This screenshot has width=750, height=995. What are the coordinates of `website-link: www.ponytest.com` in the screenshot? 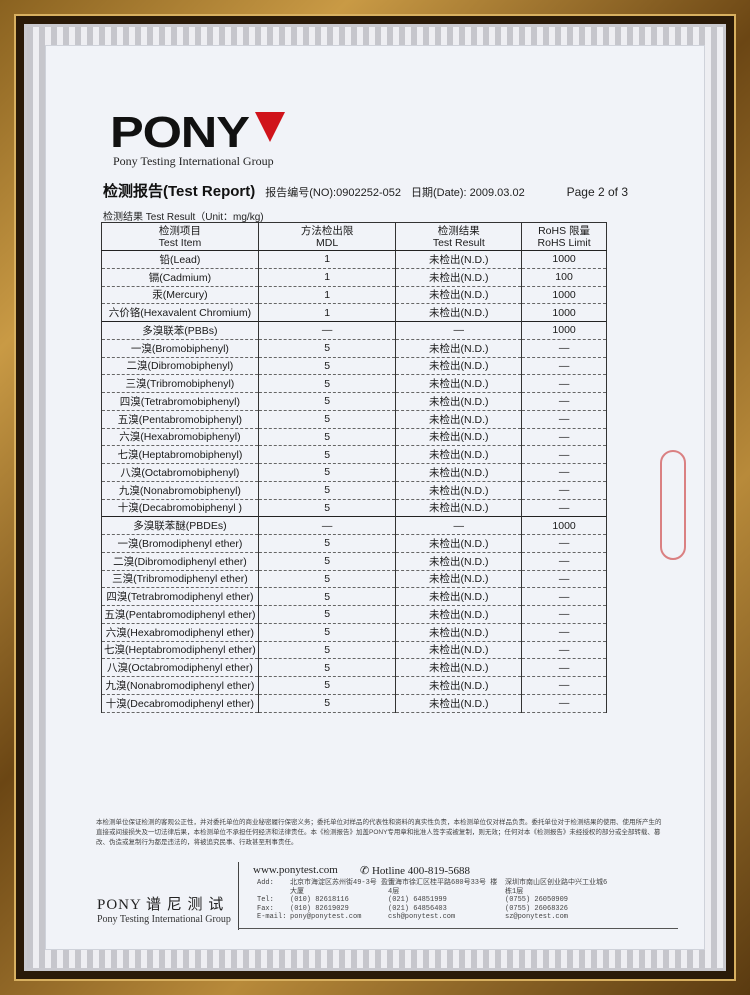 It's located at (295, 870).